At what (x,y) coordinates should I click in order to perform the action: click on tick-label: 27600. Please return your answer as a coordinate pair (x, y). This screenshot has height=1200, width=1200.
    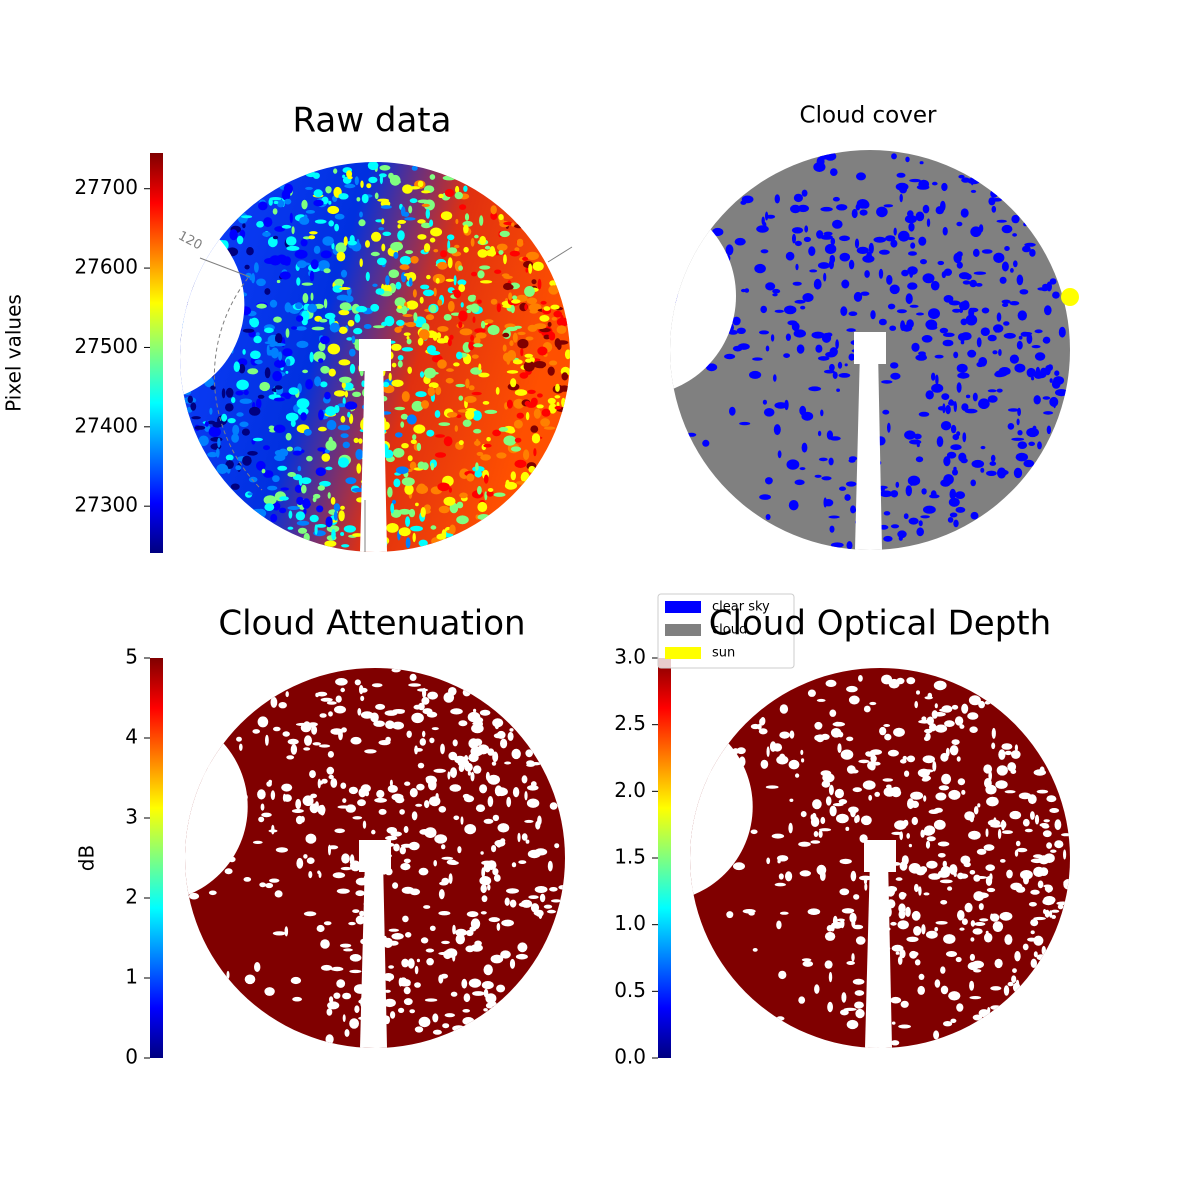
    Looking at the image, I should click on (106, 267).